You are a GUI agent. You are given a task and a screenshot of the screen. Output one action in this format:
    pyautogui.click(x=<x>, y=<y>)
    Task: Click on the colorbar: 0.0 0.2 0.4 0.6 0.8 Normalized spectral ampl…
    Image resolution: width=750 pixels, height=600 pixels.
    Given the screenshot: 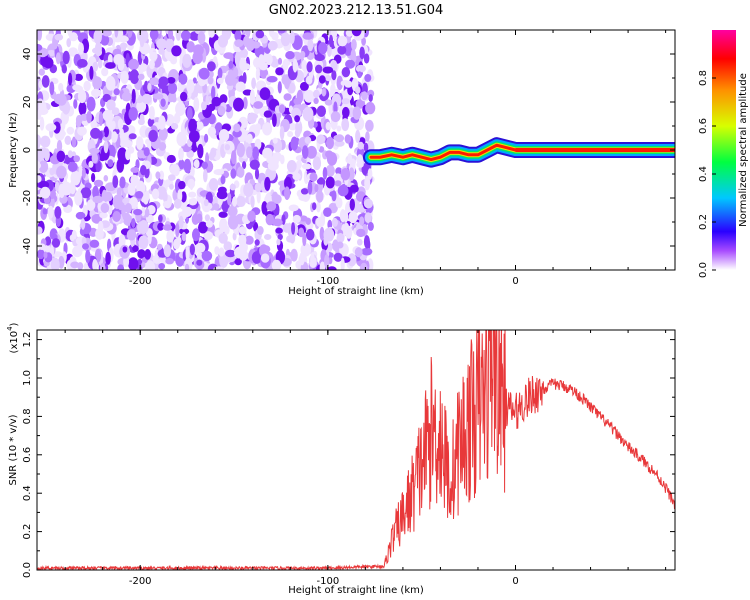 What is the action you would take?
    pyautogui.click(x=723, y=154)
    